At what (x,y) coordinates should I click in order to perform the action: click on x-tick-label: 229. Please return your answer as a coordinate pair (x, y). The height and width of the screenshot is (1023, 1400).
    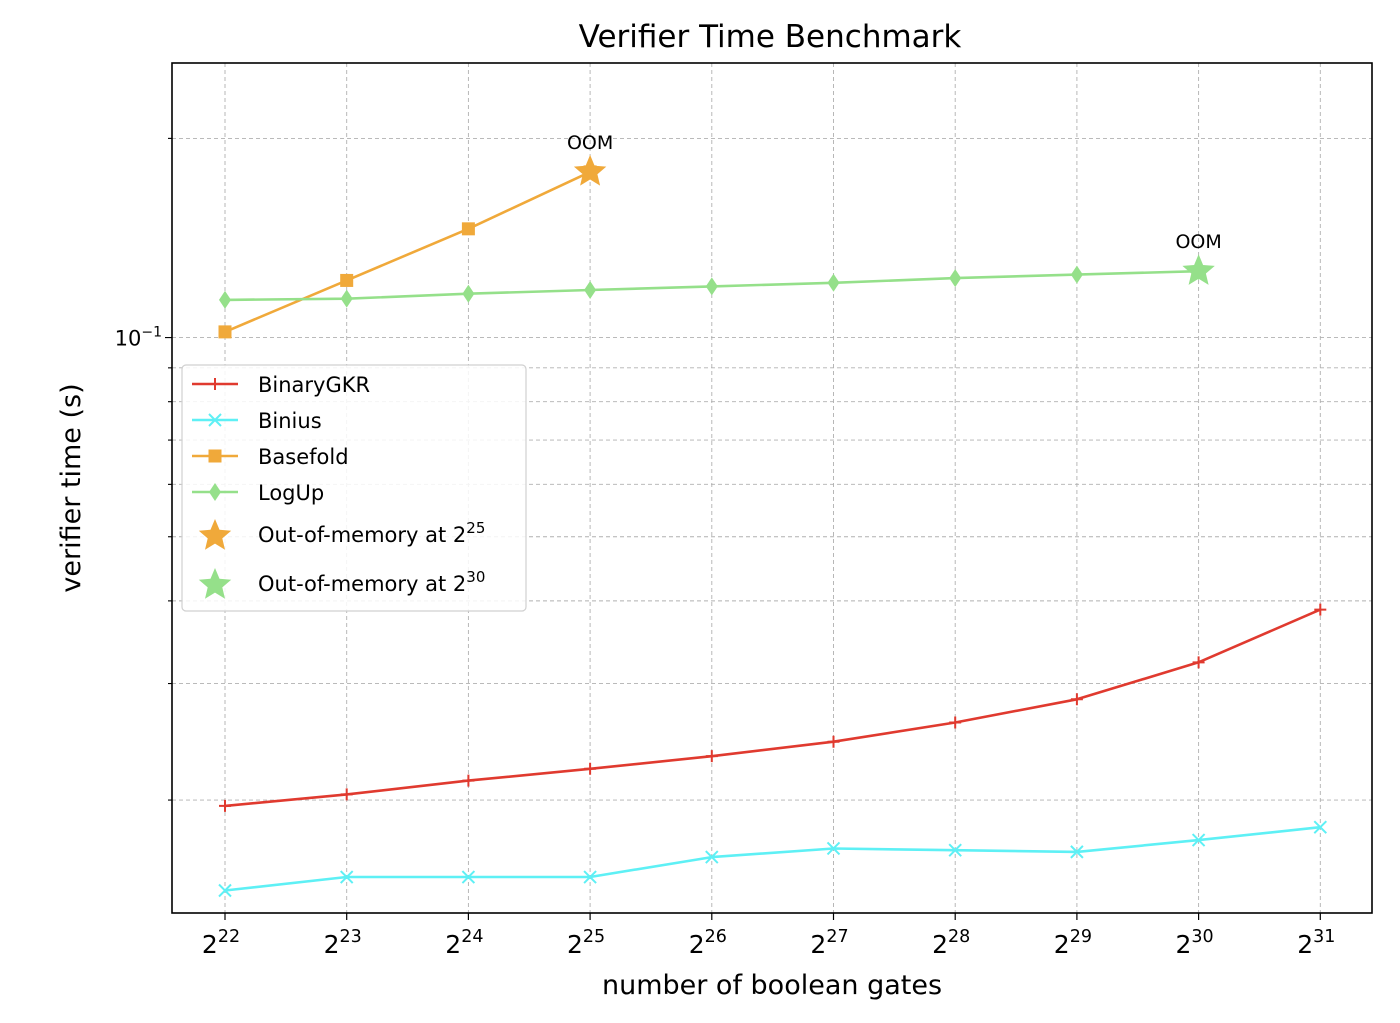
    Looking at the image, I should click on (1073, 943).